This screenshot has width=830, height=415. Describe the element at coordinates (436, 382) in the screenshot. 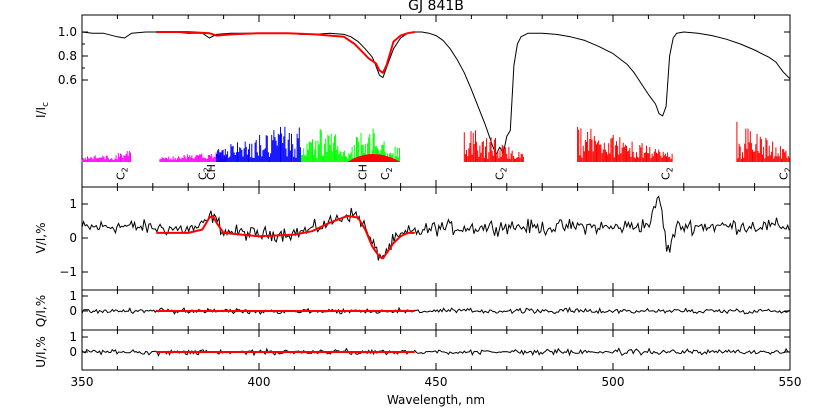

I see `x-tick-label: 450` at that location.